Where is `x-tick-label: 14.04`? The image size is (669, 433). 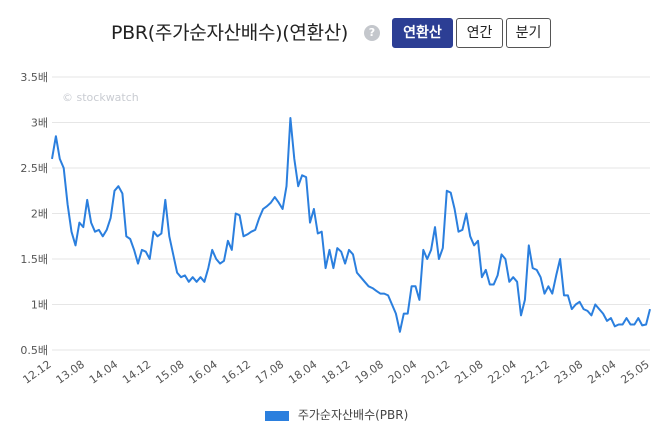 x-tick-label: 14.04 is located at coordinates (103, 372).